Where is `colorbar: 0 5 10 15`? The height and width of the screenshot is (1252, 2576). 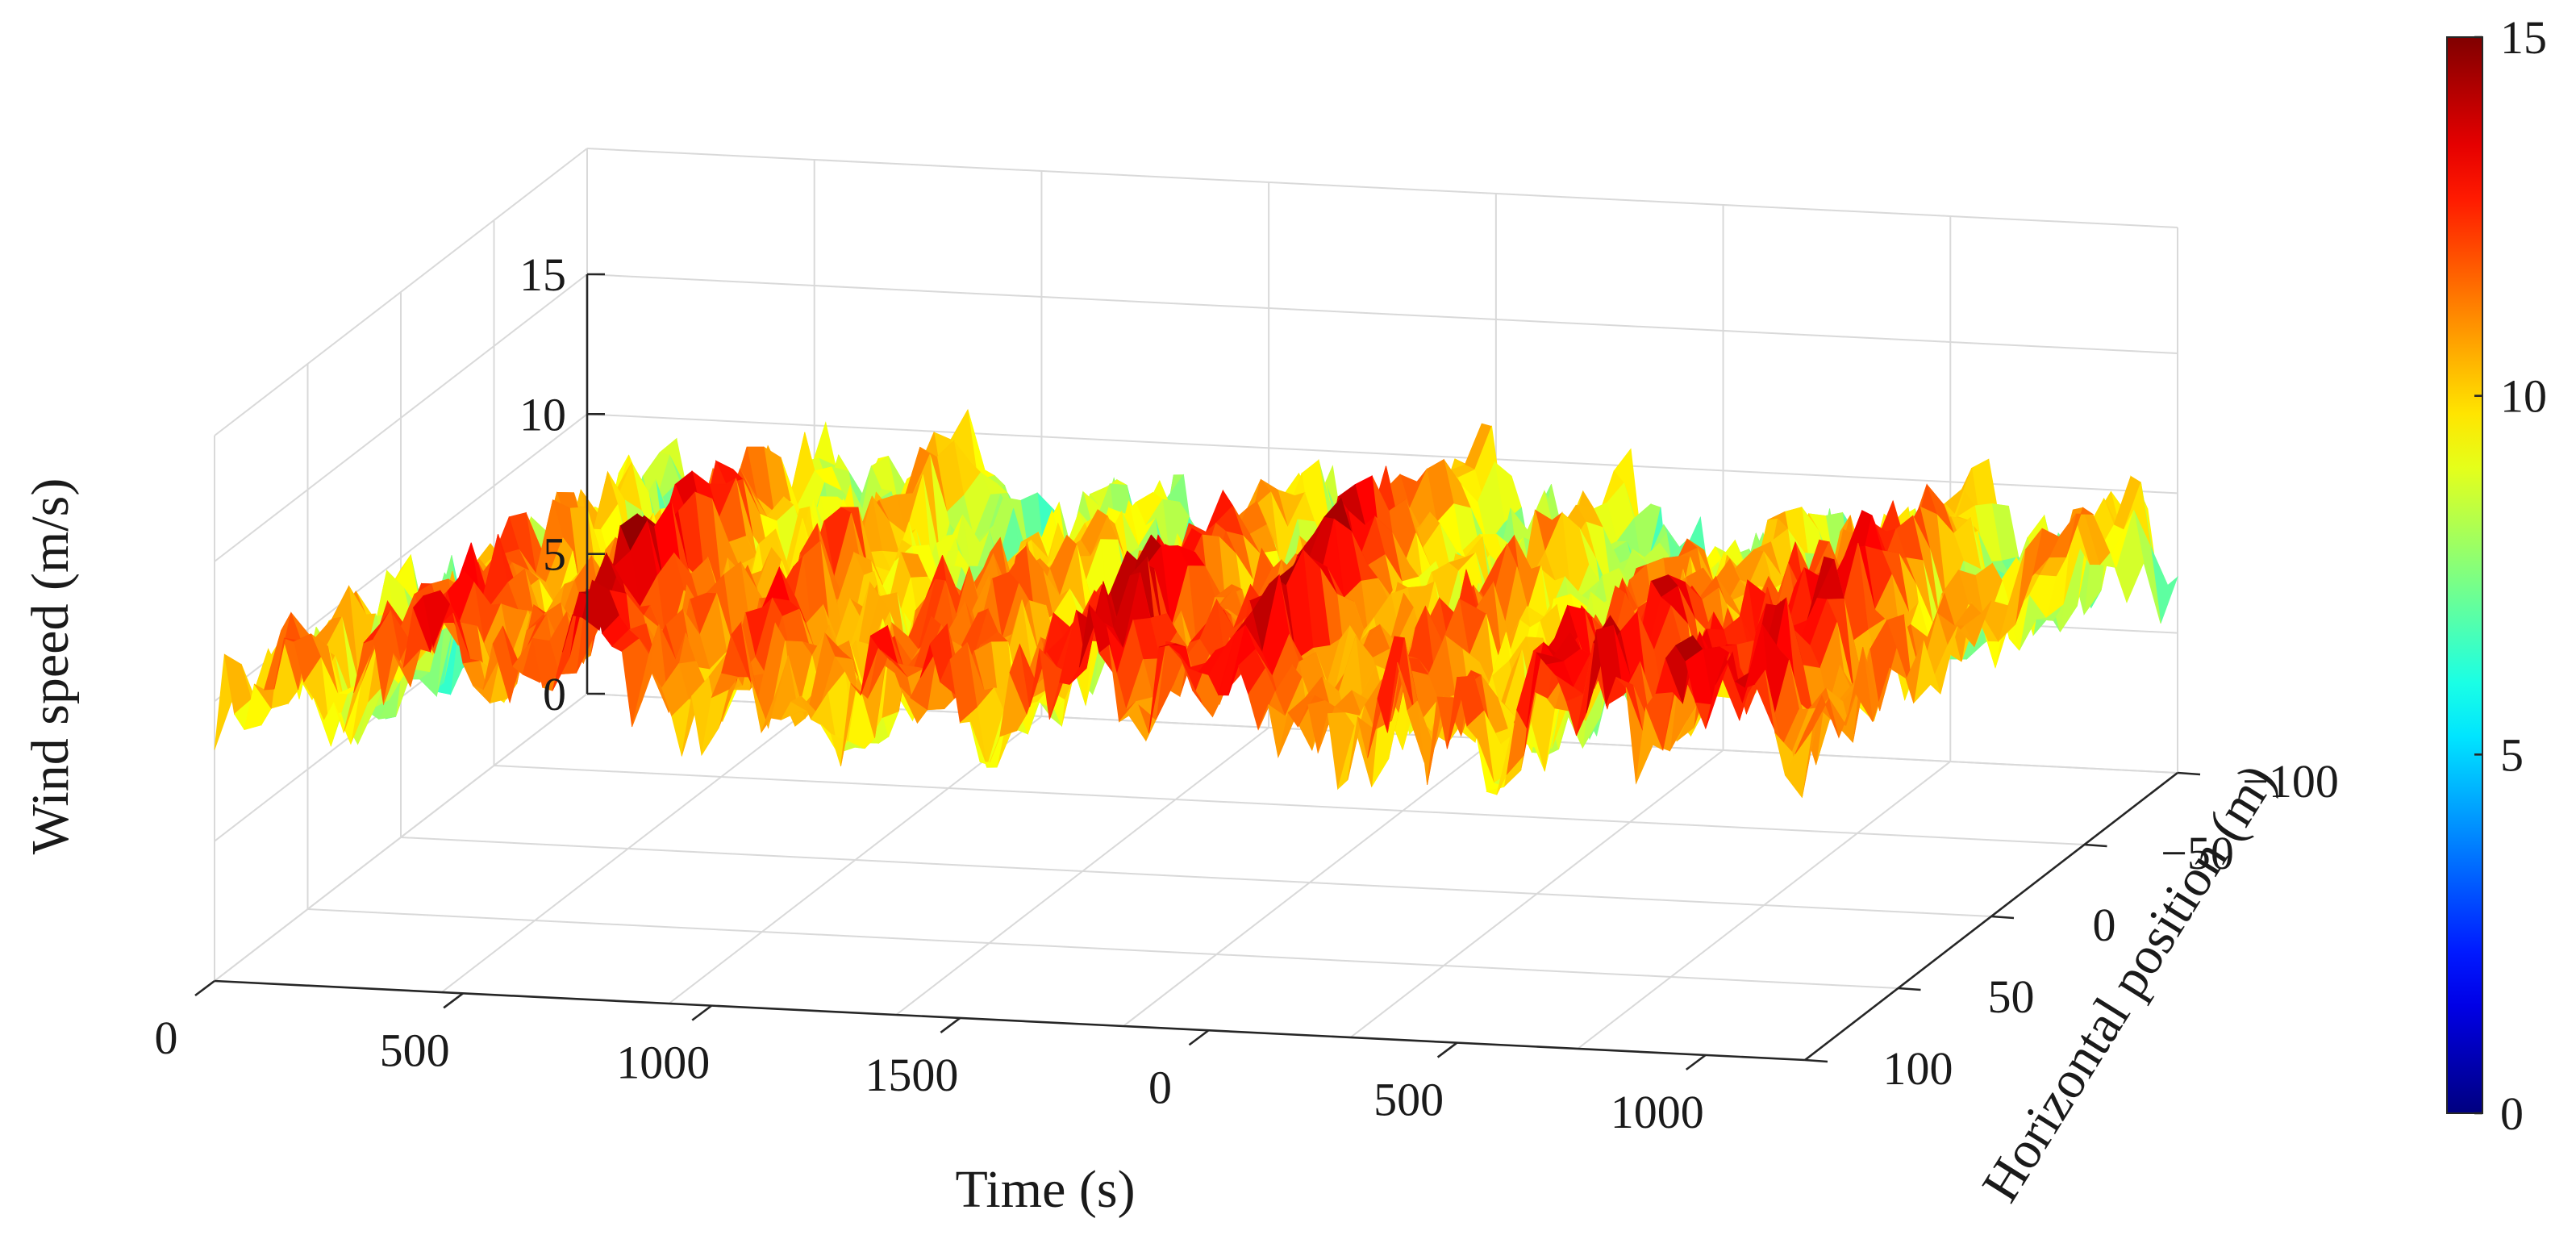 colorbar: 0 5 10 15 is located at coordinates (2496, 575).